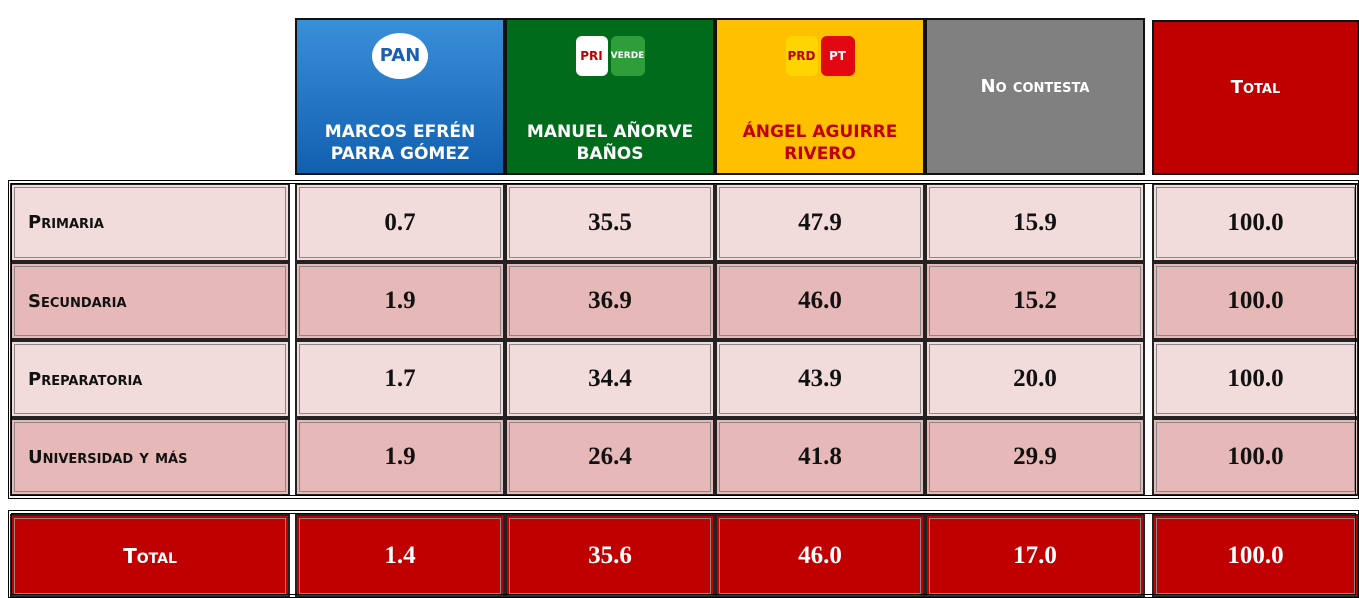 The height and width of the screenshot is (598, 1359). What do you see at coordinates (610, 379) in the screenshot?
I see `value-cell: 34.4` at bounding box center [610, 379].